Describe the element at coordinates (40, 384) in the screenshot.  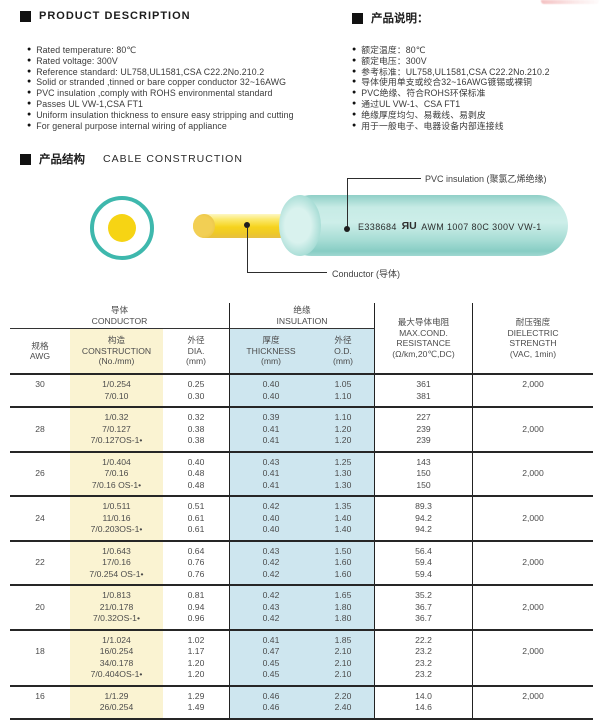
I see `cell-awg: 30` at that location.